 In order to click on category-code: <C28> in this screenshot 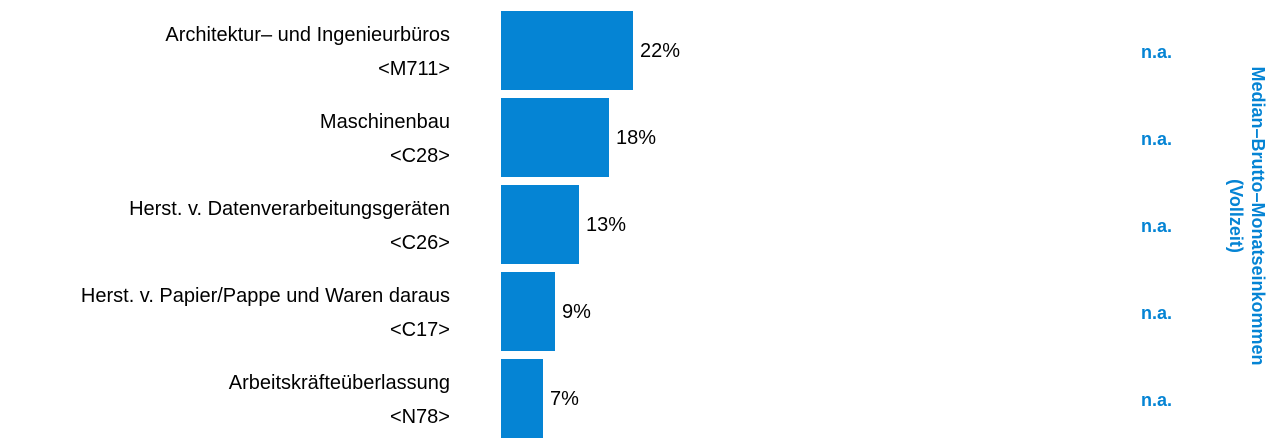, I will do `click(419, 156)`.